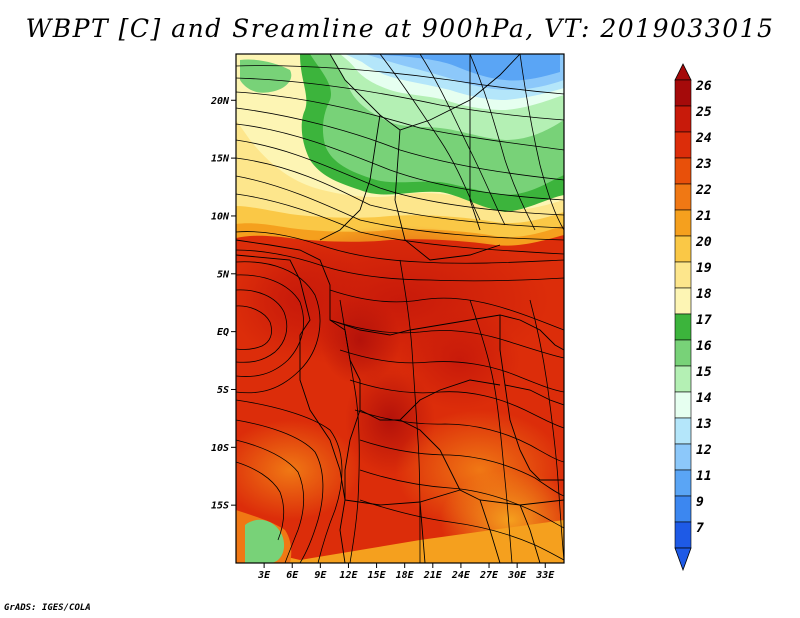 This screenshot has height=618, width=800. I want to click on colorbar-top-extension, so click(683, 72).